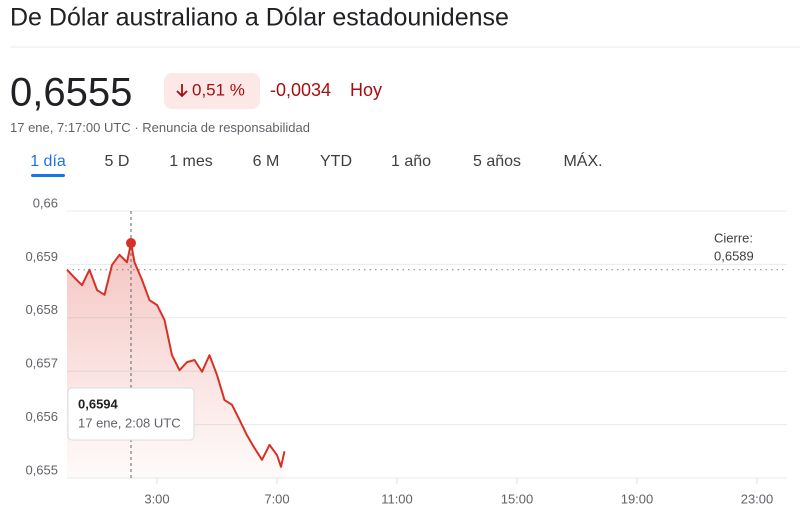  Describe the element at coordinates (48, 175) in the screenshot. I see `tab-underline` at that location.